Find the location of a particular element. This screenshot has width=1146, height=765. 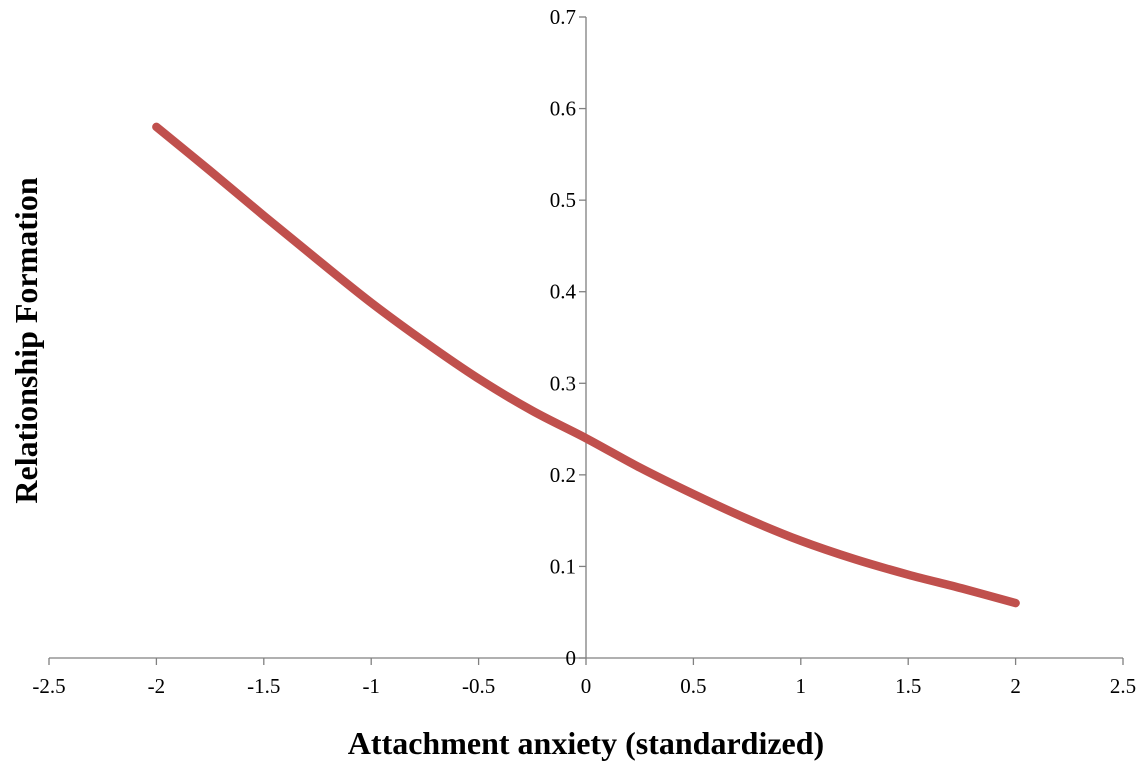

y-ticks: 0 0.1 0.2 0.3 0.4 0.5 0.6 0.7 is located at coordinates (568, 337).